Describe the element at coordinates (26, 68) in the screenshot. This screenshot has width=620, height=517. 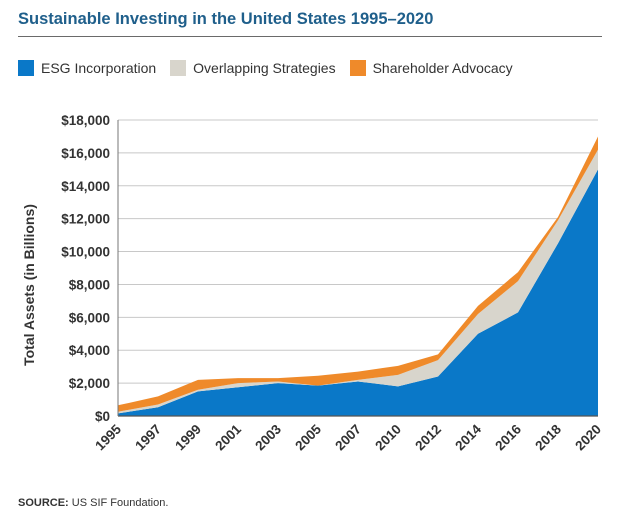
I see `legend-swatch-esg` at that location.